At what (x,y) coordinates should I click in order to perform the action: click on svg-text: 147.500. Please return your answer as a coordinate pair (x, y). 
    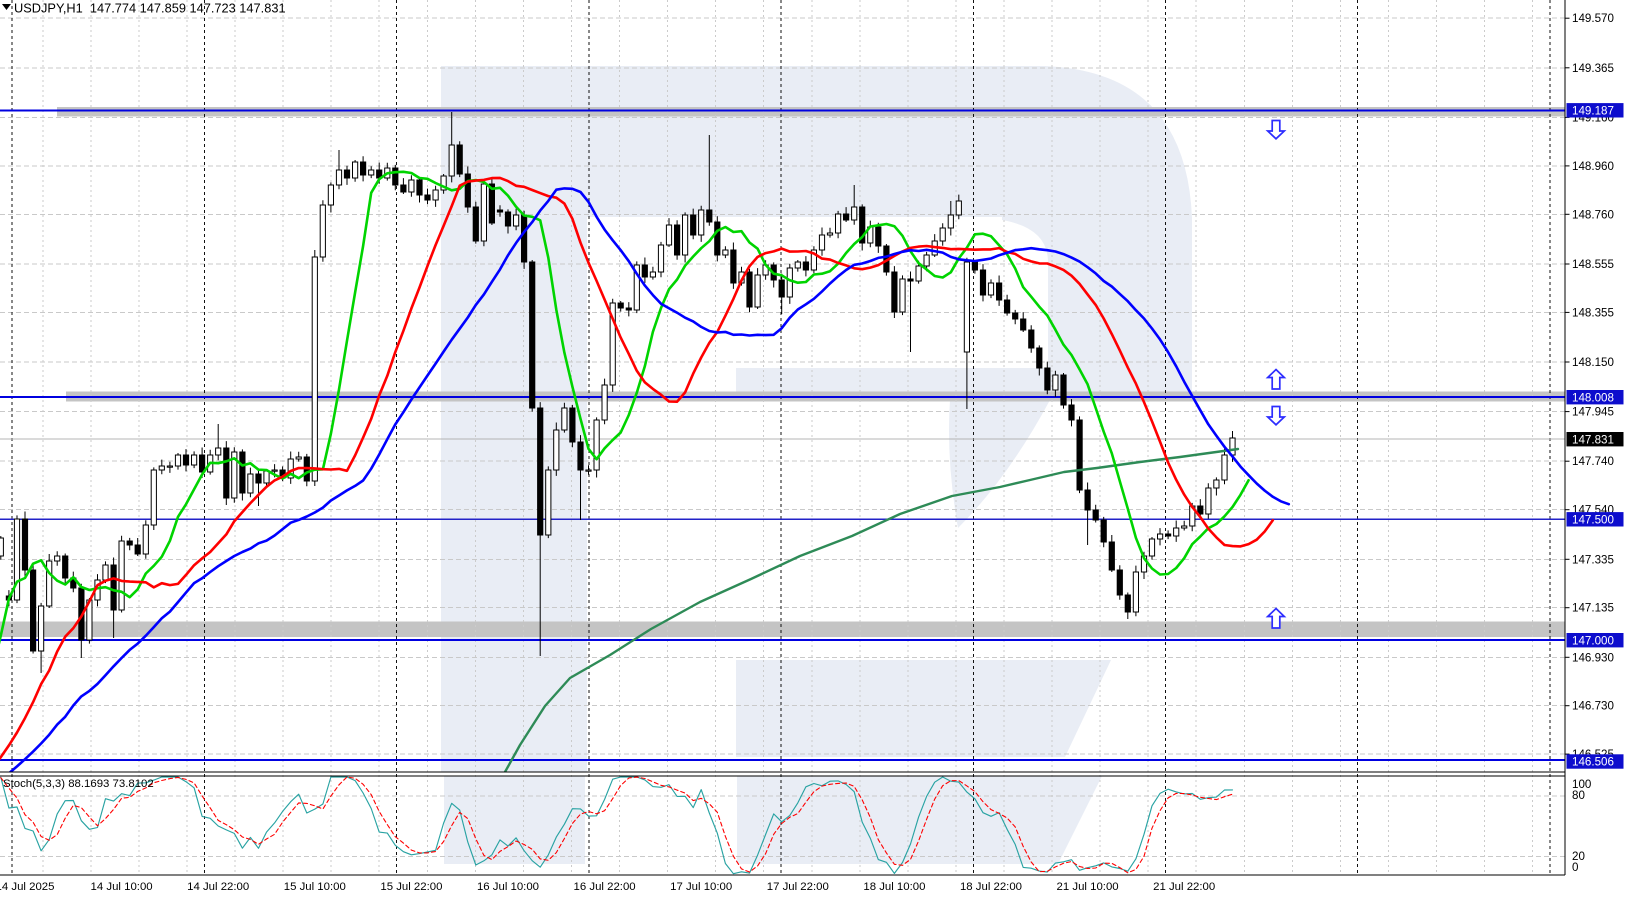
    Looking at the image, I should click on (1593, 520).